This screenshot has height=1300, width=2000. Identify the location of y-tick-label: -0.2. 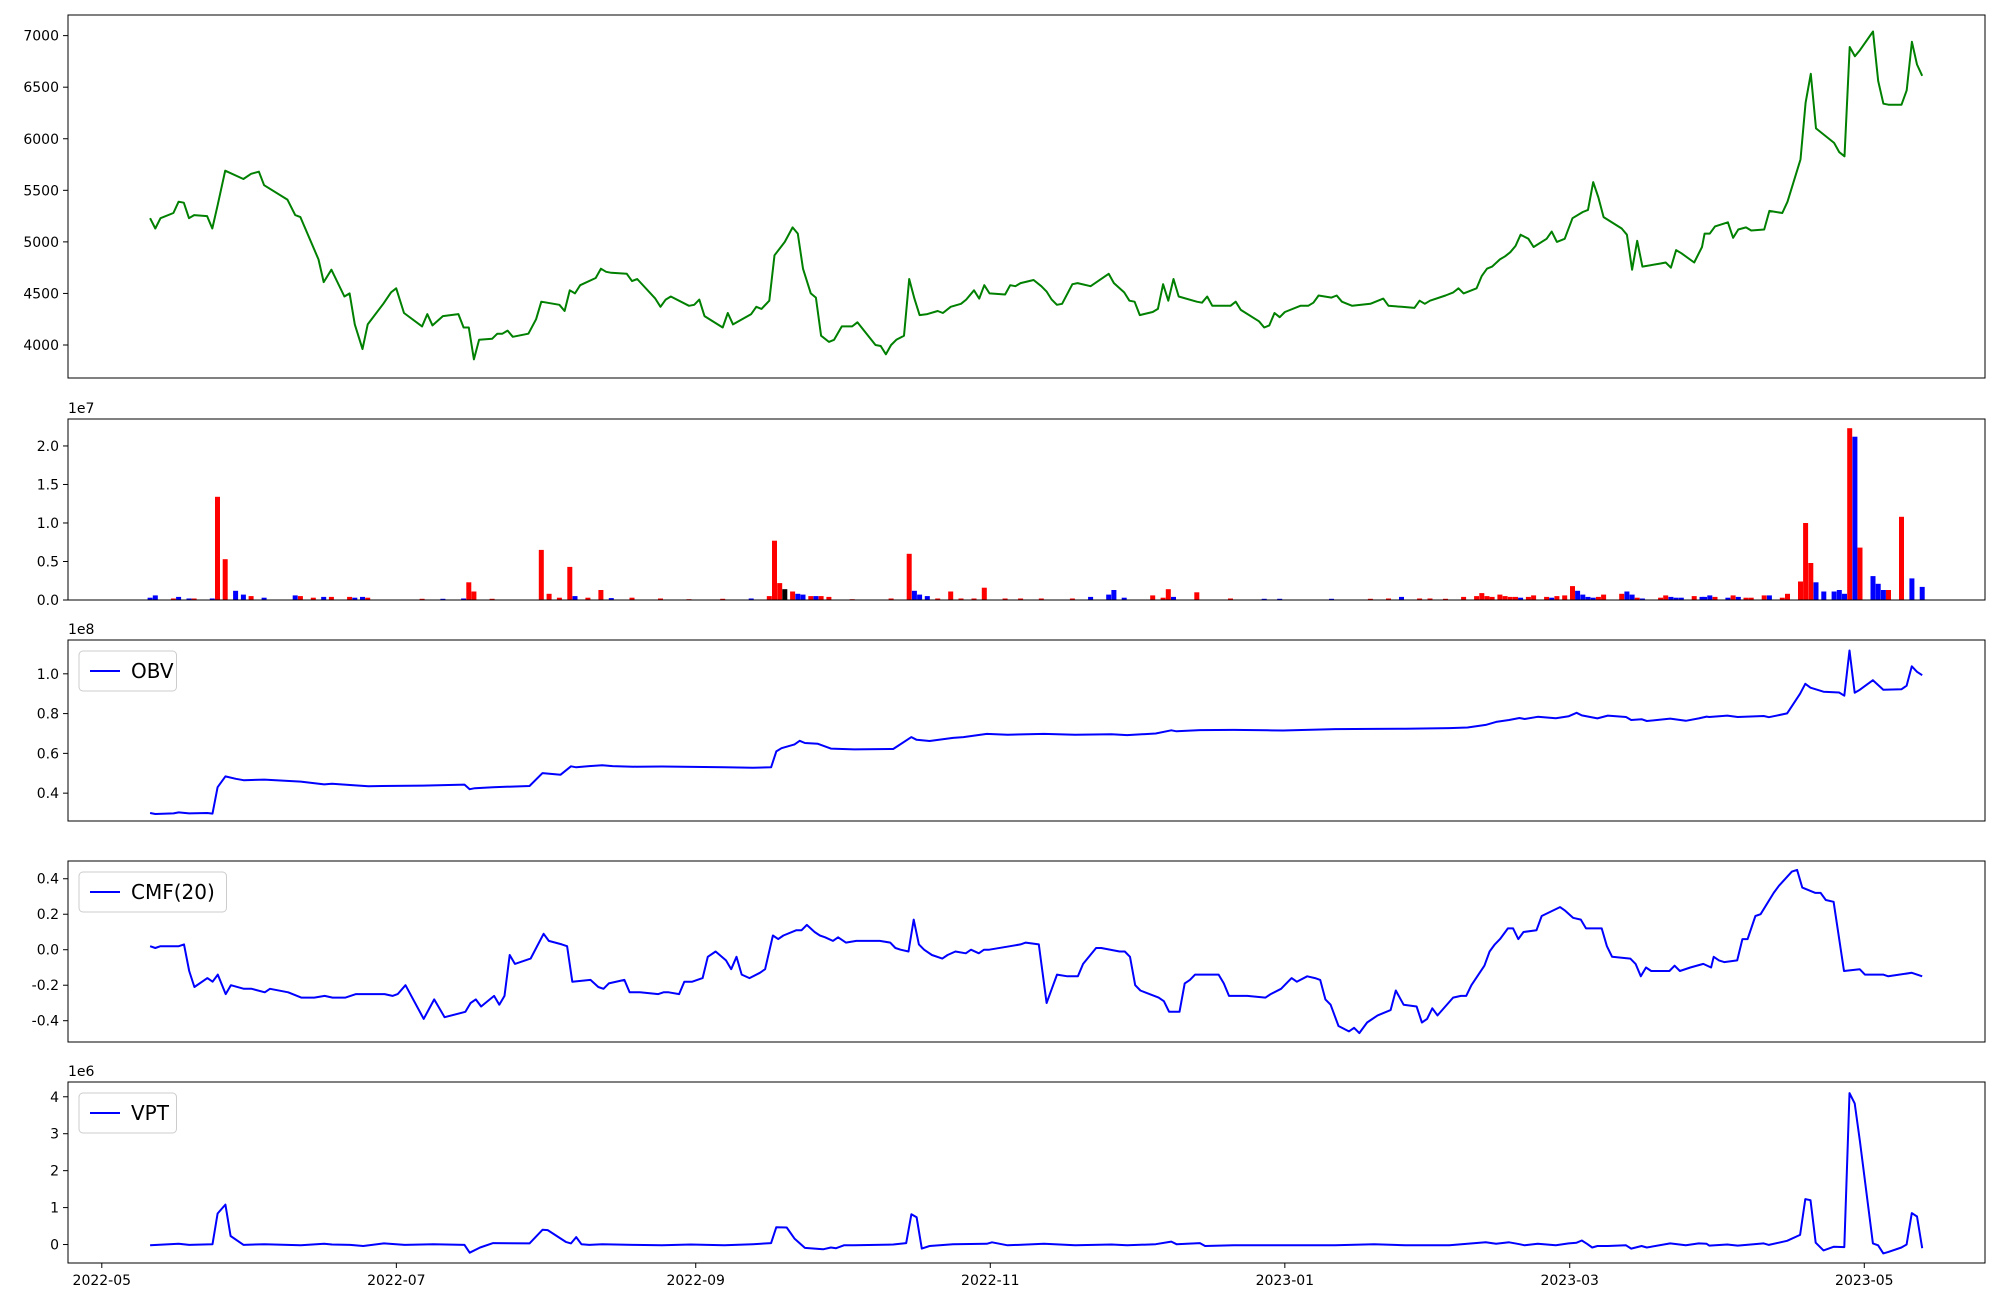
(45, 986).